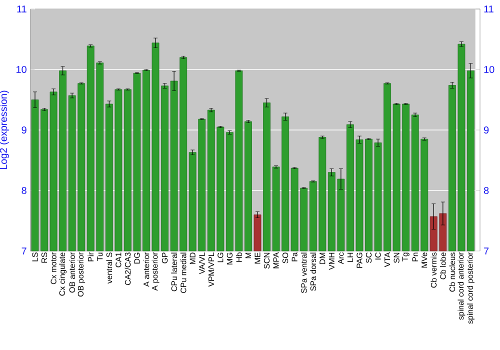 This screenshot has width=500, height=350. Describe the element at coordinates (24, 251) in the screenshot. I see `y-tick-label: 7` at that location.